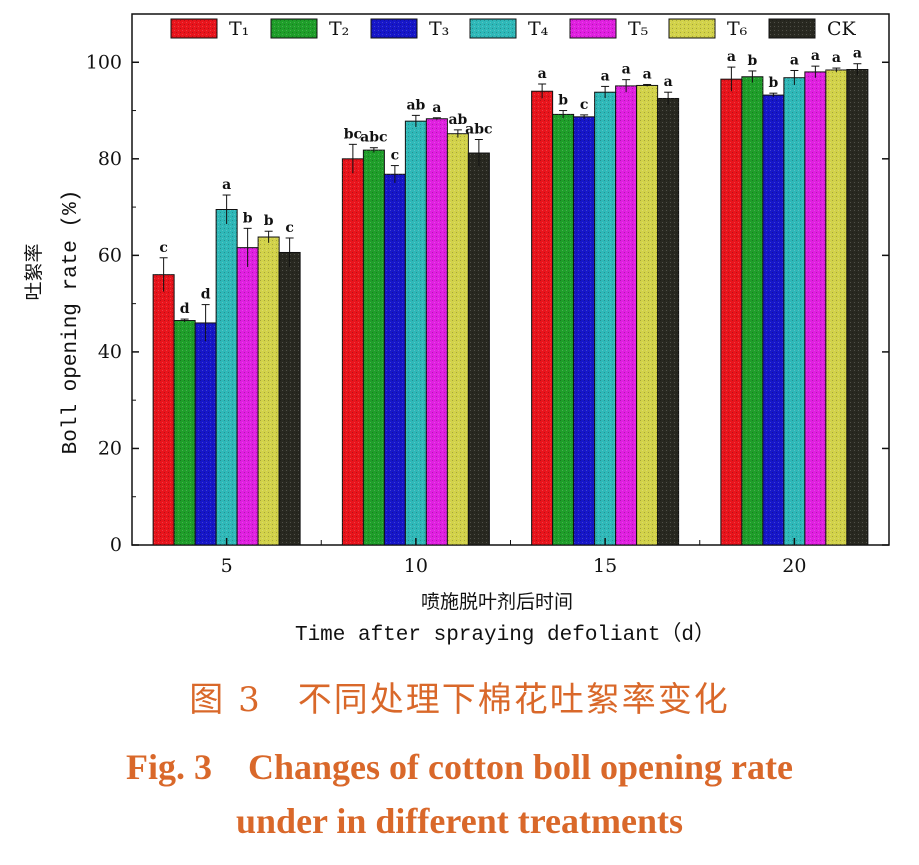 This screenshot has height=865, width=919. What do you see at coordinates (605, 566) in the screenshot?
I see `x-tick-label: 15` at bounding box center [605, 566].